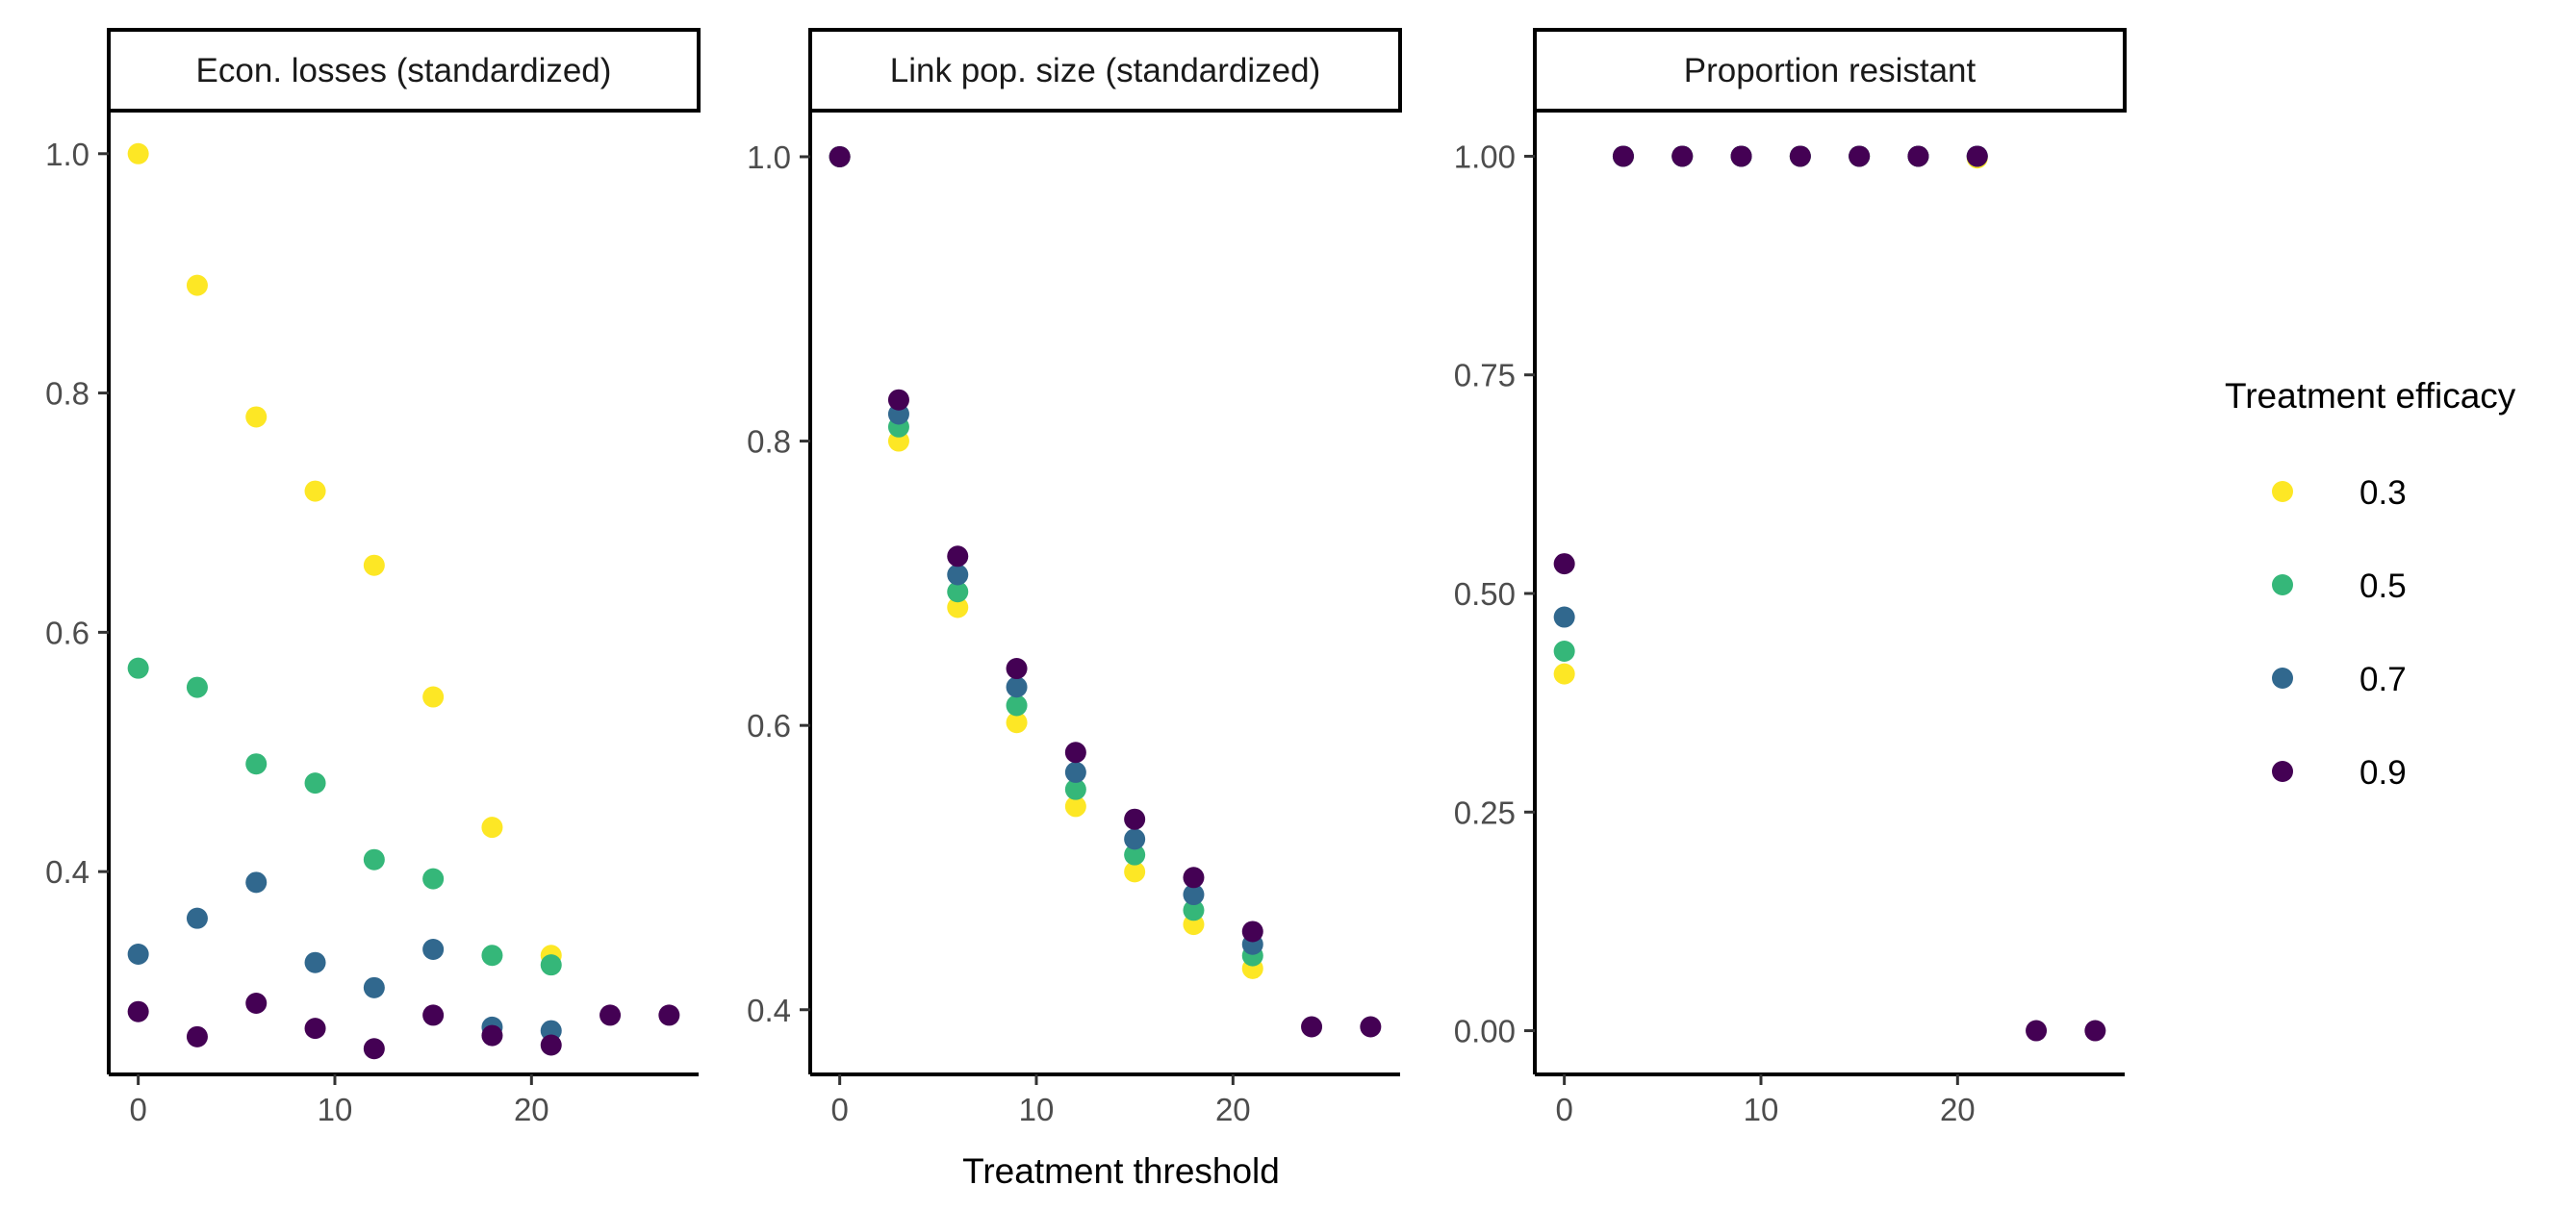 Image resolution: width=2576 pixels, height=1211 pixels. Describe the element at coordinates (2383, 679) in the screenshot. I see `legend-label: 0.7` at that location.